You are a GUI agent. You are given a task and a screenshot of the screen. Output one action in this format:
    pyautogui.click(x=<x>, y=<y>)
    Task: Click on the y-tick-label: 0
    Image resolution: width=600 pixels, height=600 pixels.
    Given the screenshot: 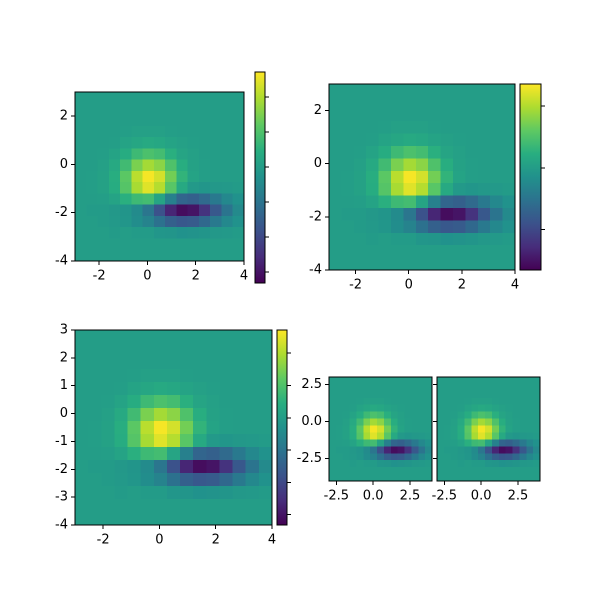 What is the action you would take?
    pyautogui.click(x=64, y=413)
    